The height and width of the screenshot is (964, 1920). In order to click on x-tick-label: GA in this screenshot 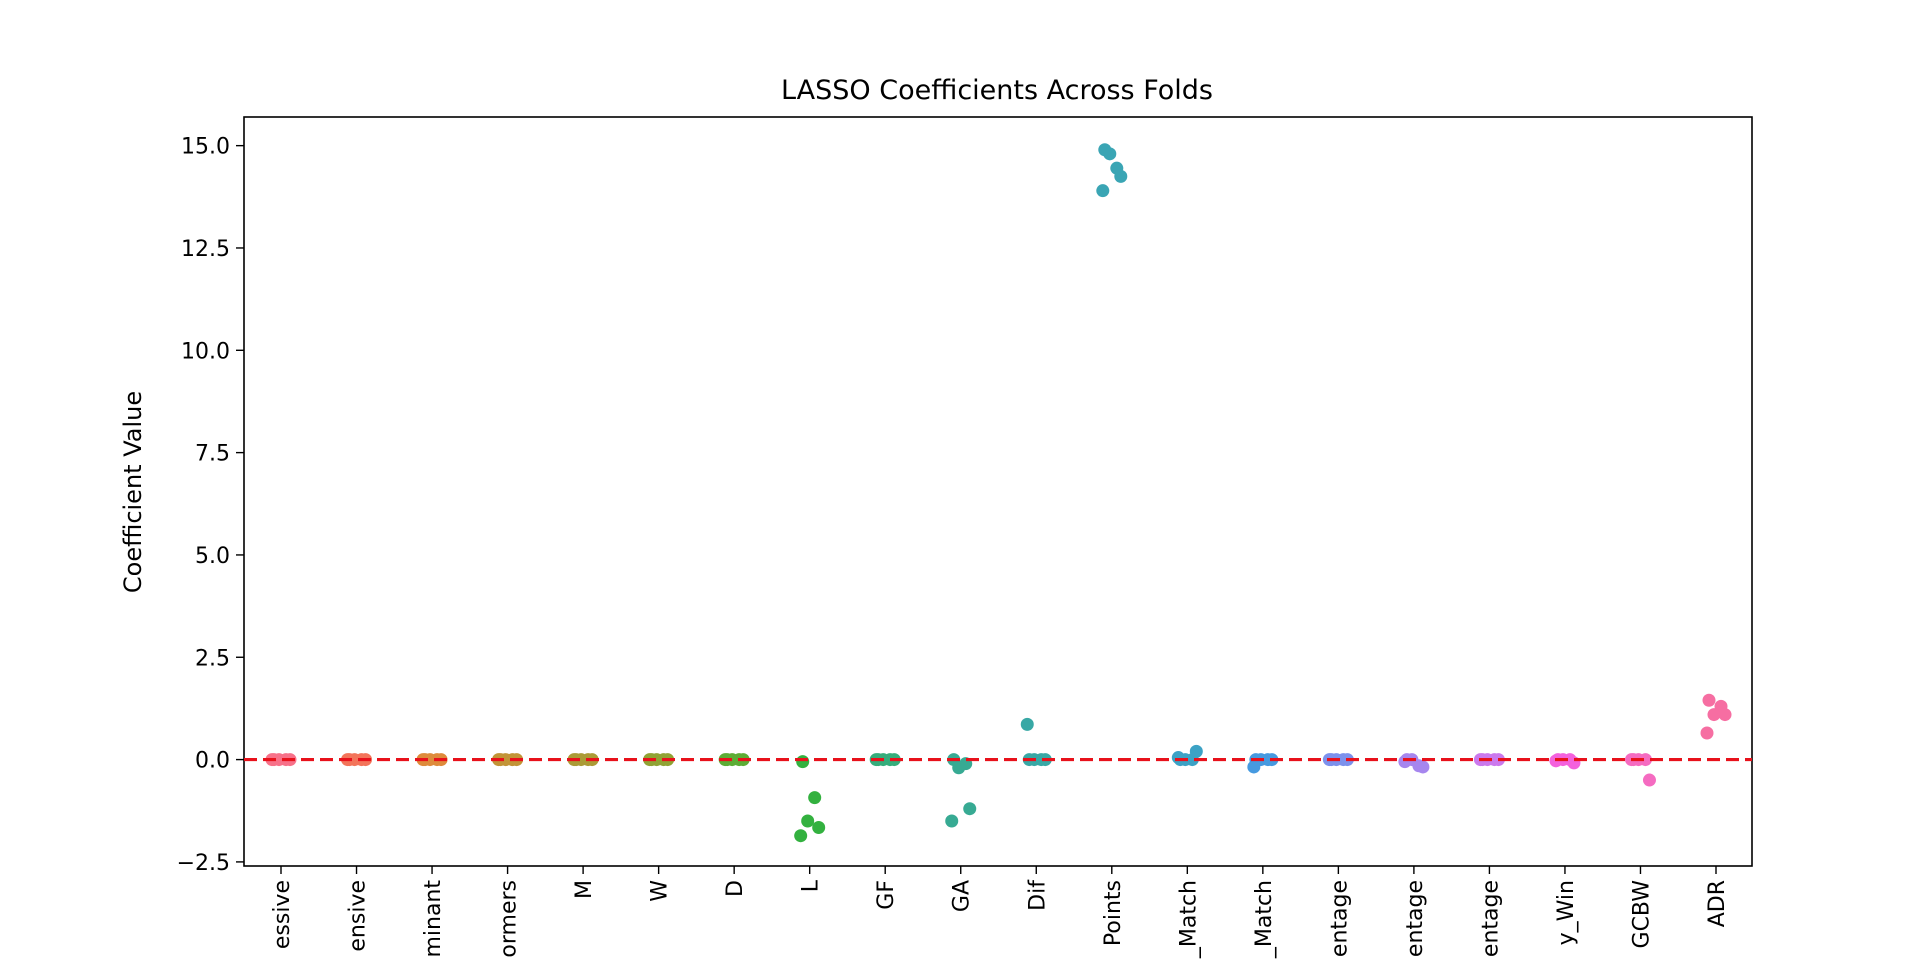, I will do `click(962, 896)`.